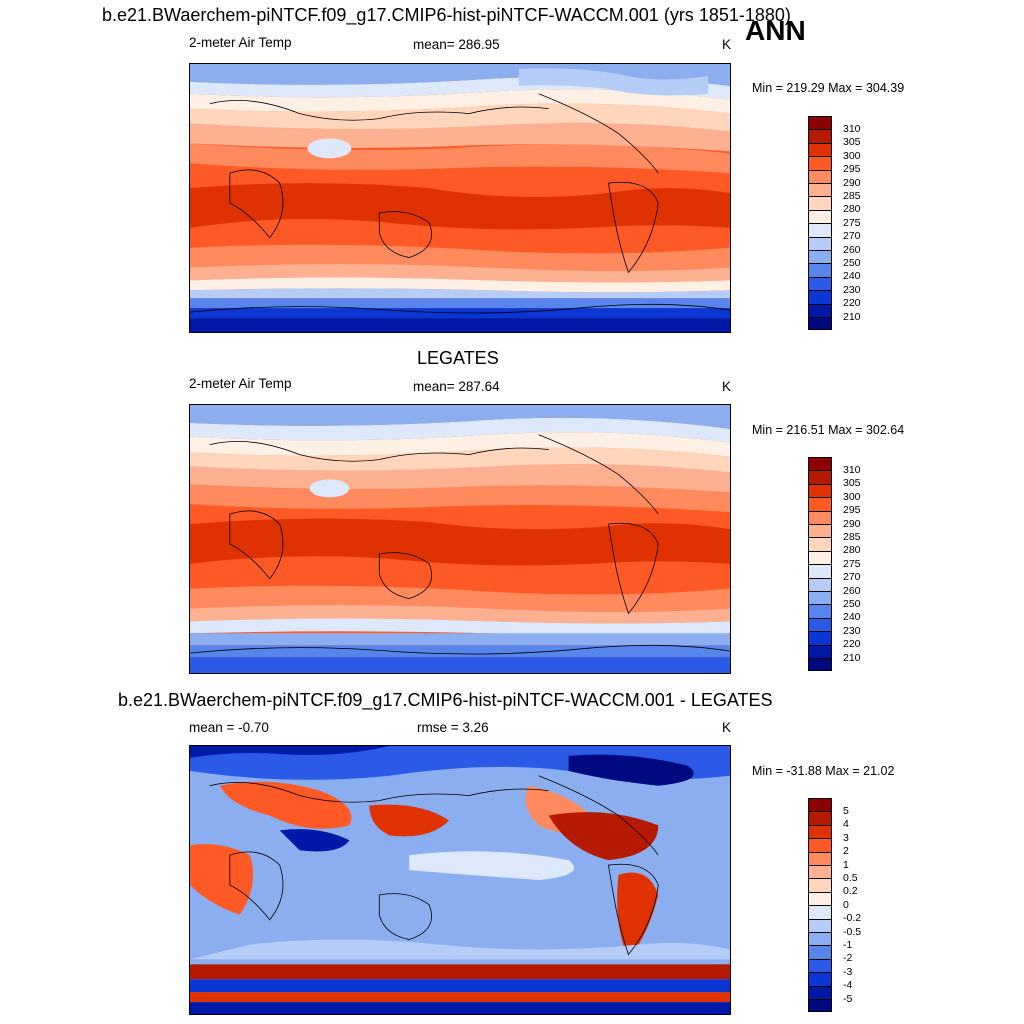  What do you see at coordinates (229, 727) in the screenshot?
I see `panel3-mean: mean = -0.70` at bounding box center [229, 727].